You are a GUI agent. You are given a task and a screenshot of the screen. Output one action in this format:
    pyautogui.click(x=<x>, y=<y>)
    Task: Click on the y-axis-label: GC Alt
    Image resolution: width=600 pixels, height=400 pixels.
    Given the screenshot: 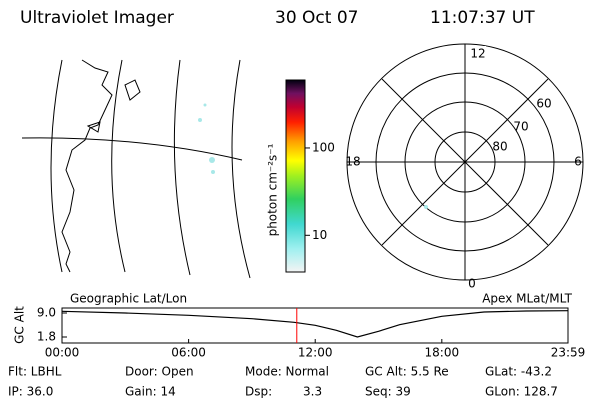 What is the action you would take?
    pyautogui.click(x=20, y=325)
    